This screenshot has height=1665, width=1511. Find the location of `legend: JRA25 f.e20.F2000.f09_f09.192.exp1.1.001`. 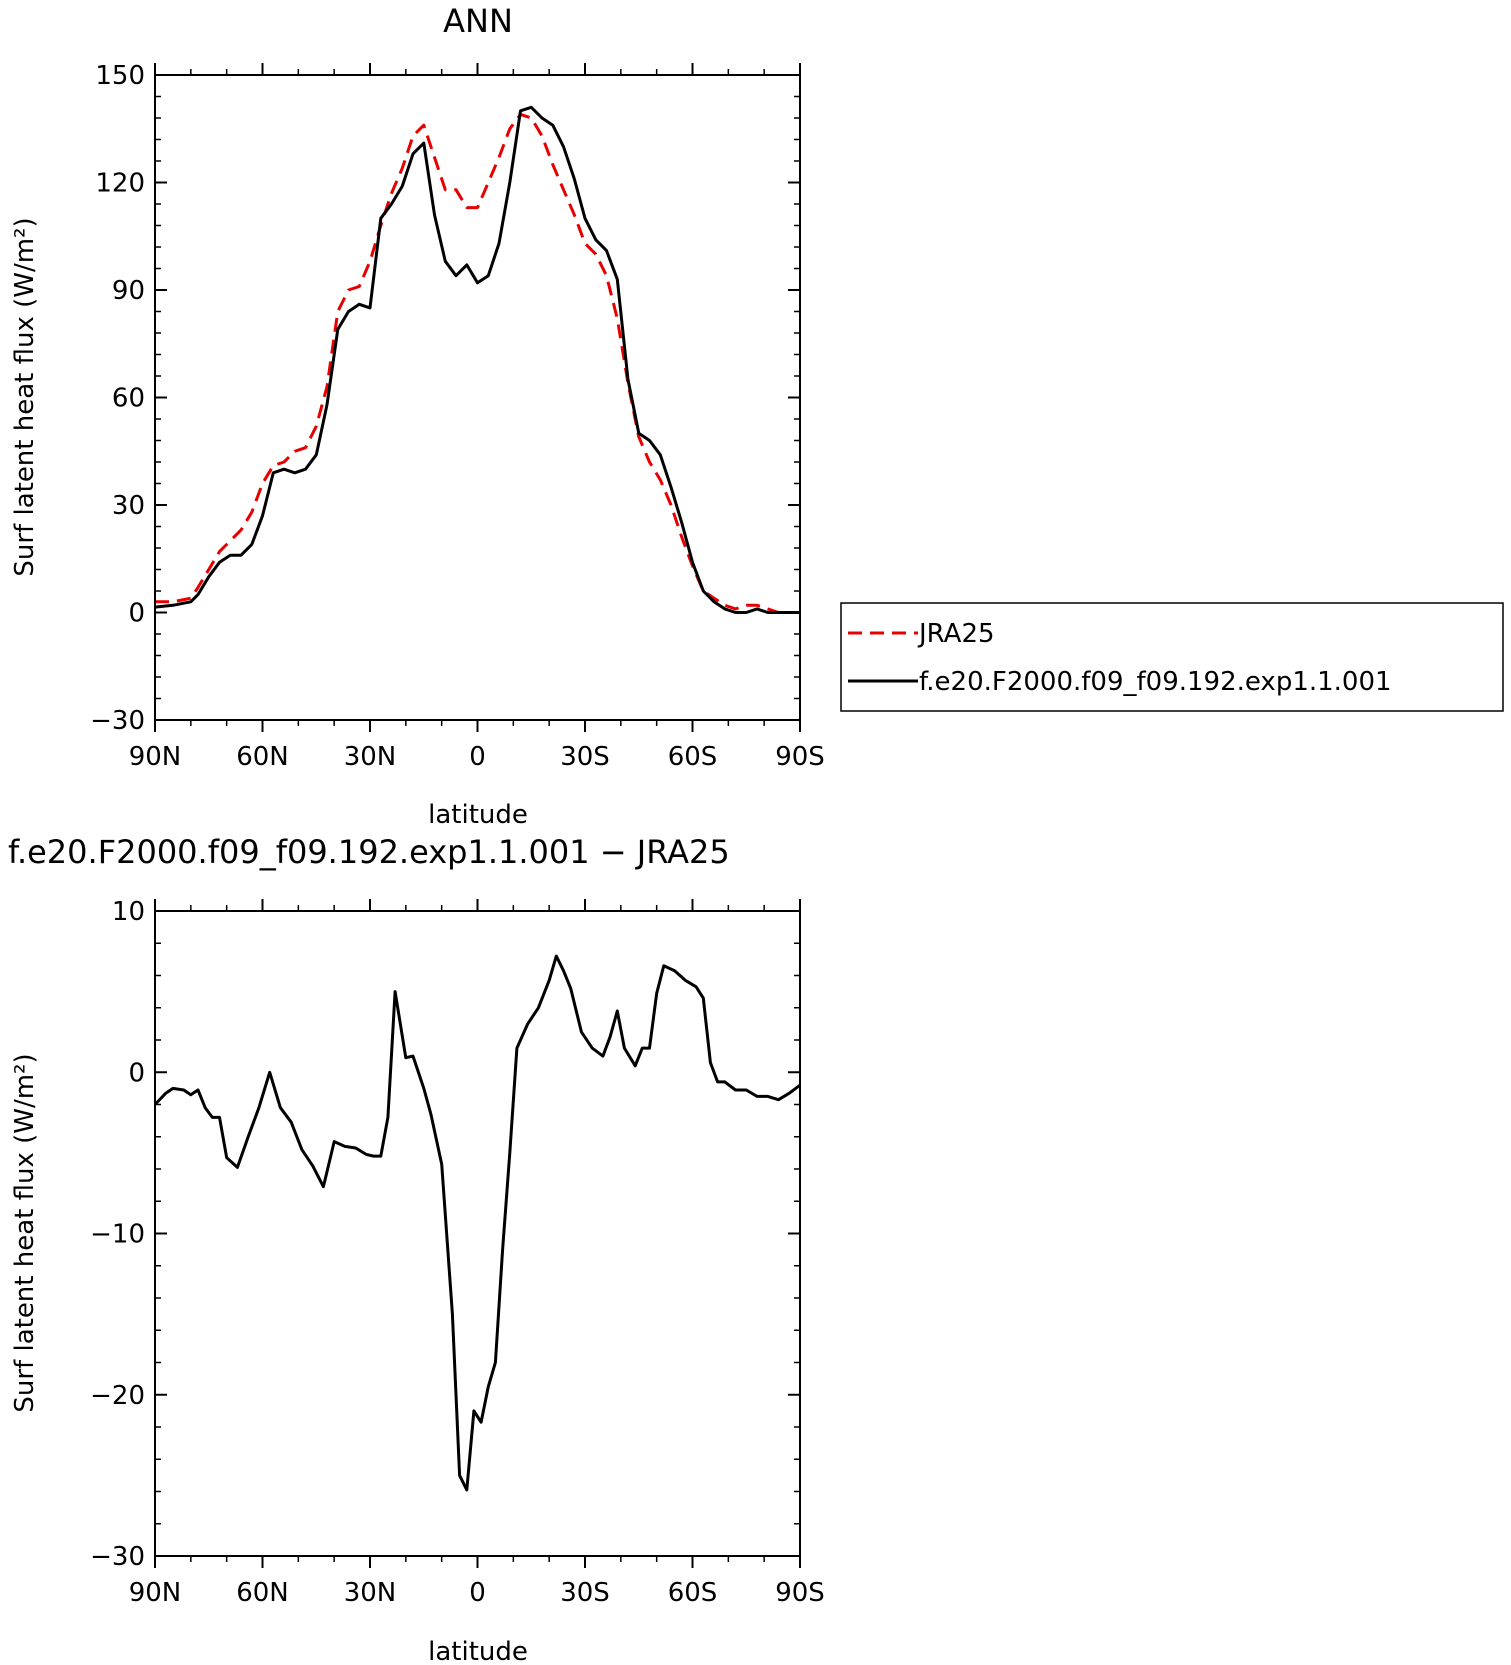

legend: JRA25 f.e20.F2000.f09_f09.192.exp1.1.001 is located at coordinates (1172, 657).